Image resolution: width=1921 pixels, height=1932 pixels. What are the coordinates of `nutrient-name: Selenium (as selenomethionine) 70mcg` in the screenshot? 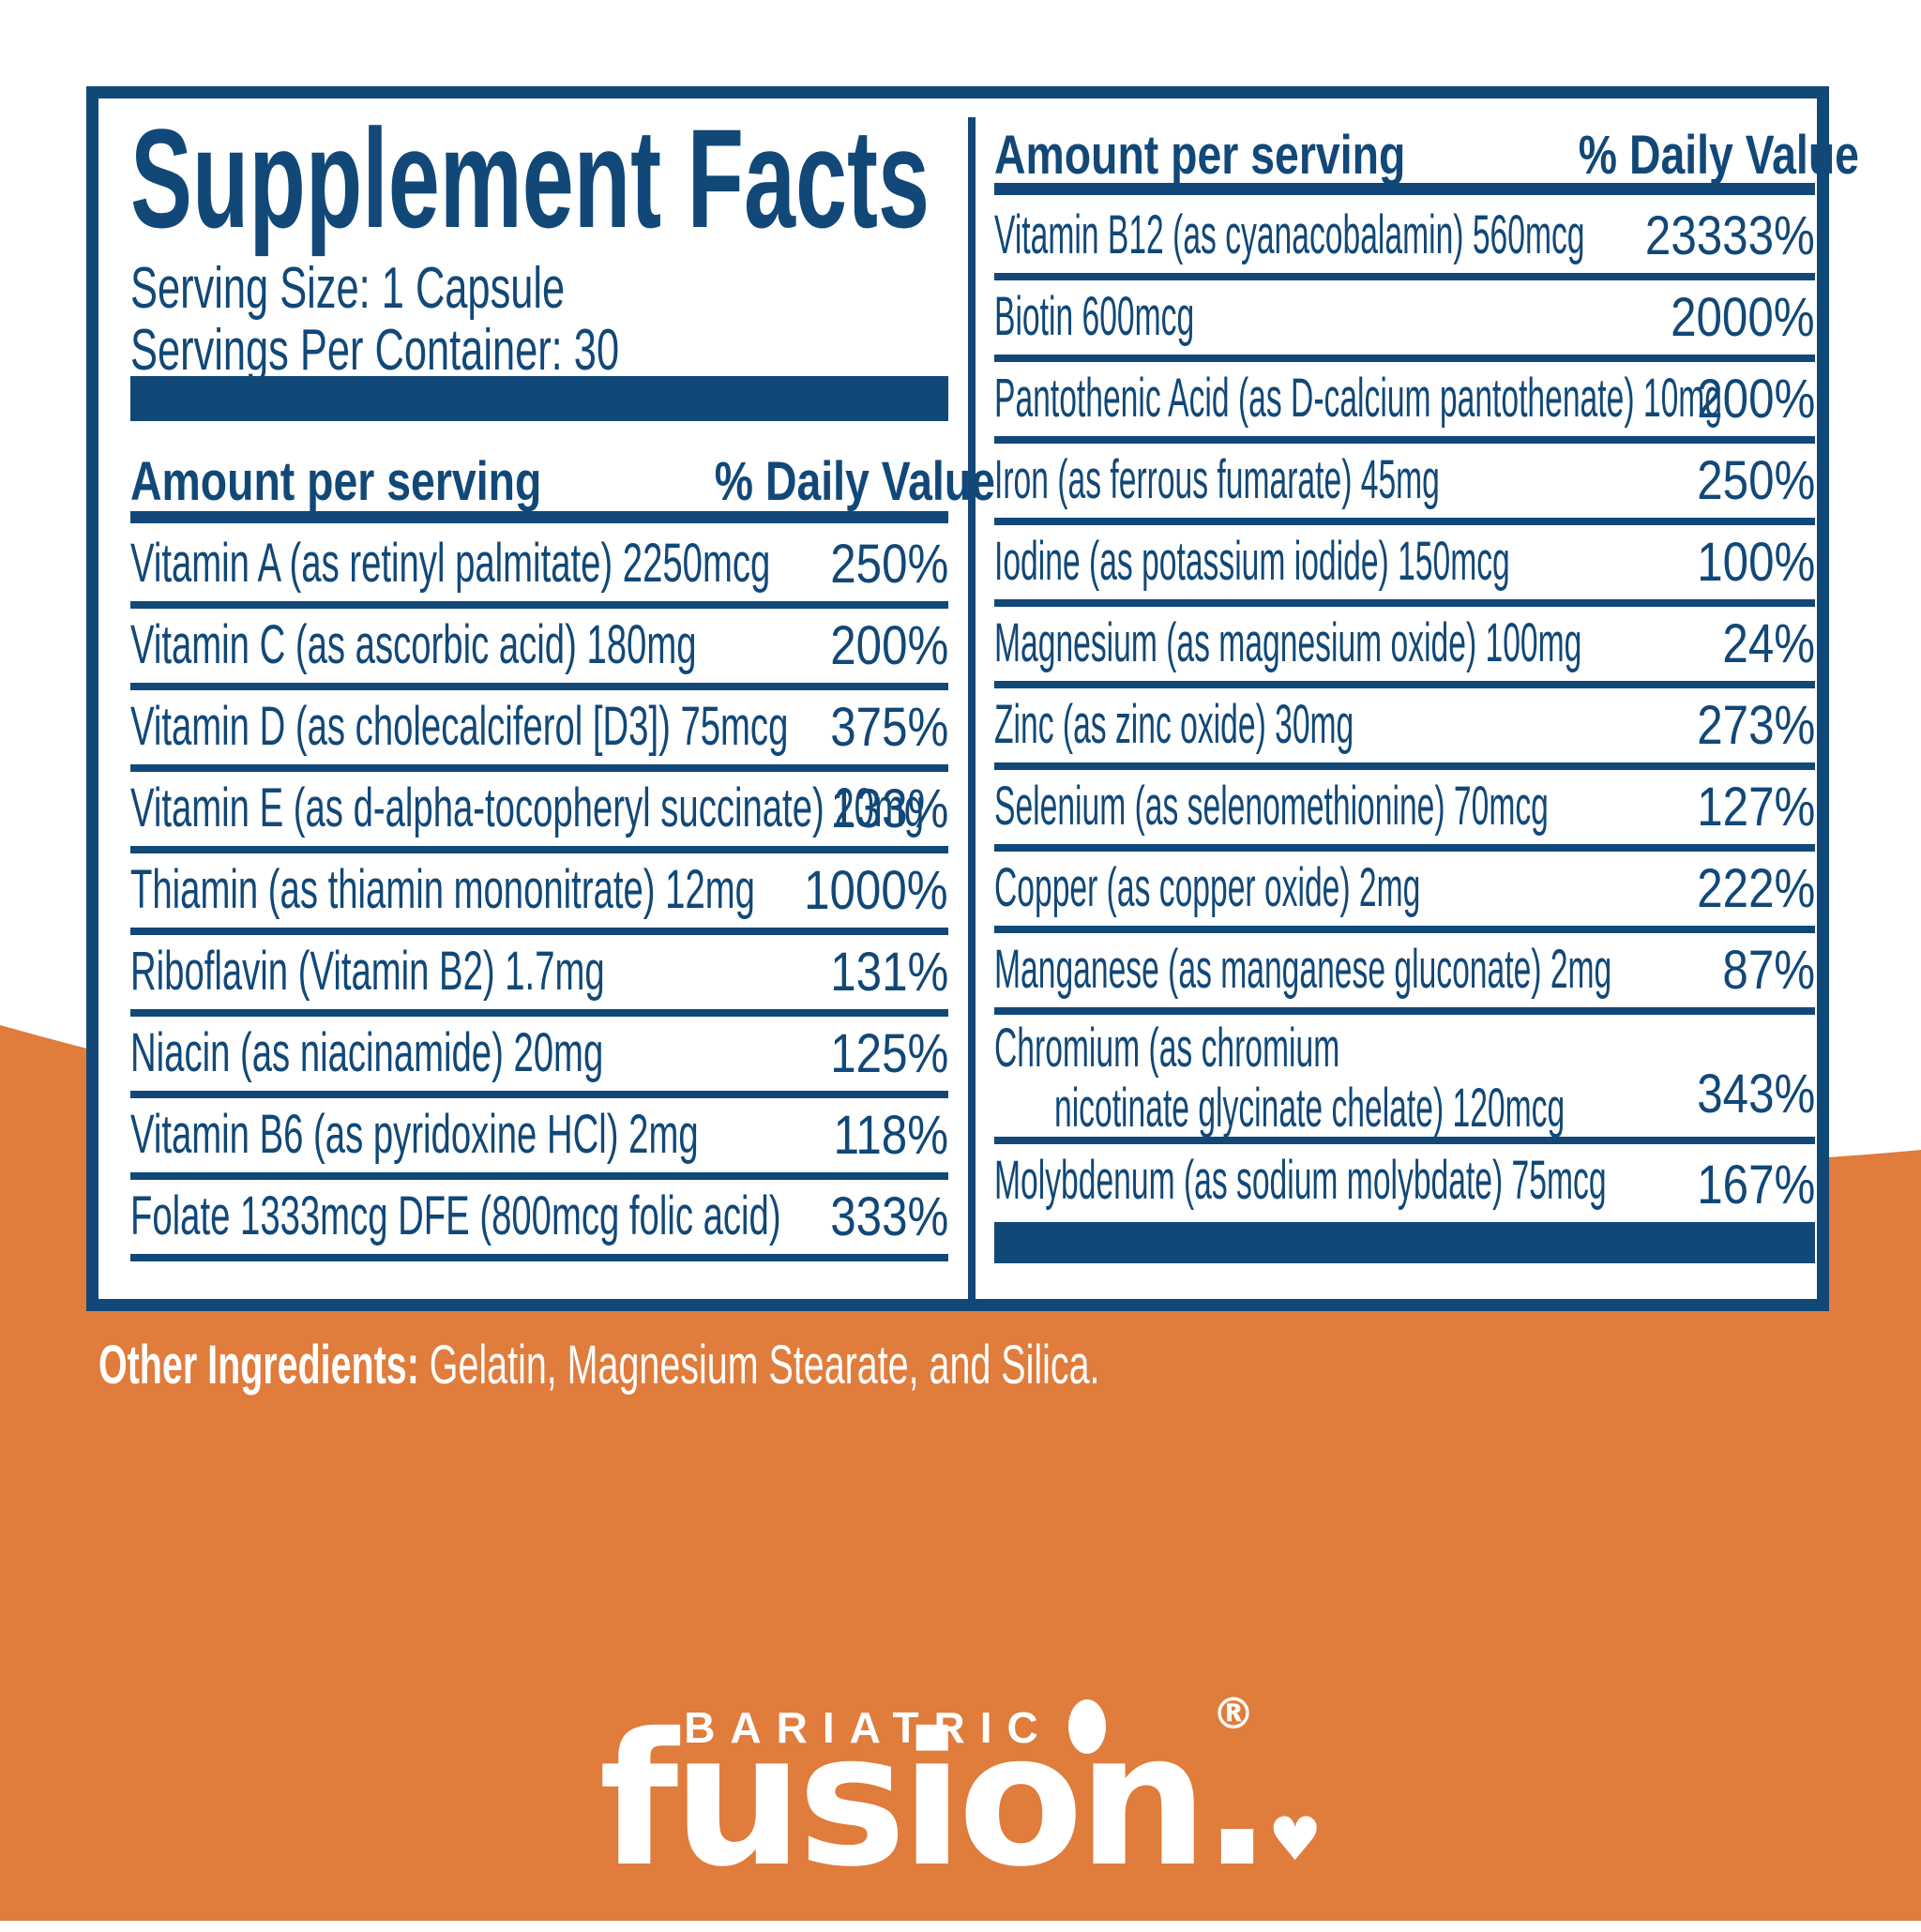 It's located at (1271, 806).